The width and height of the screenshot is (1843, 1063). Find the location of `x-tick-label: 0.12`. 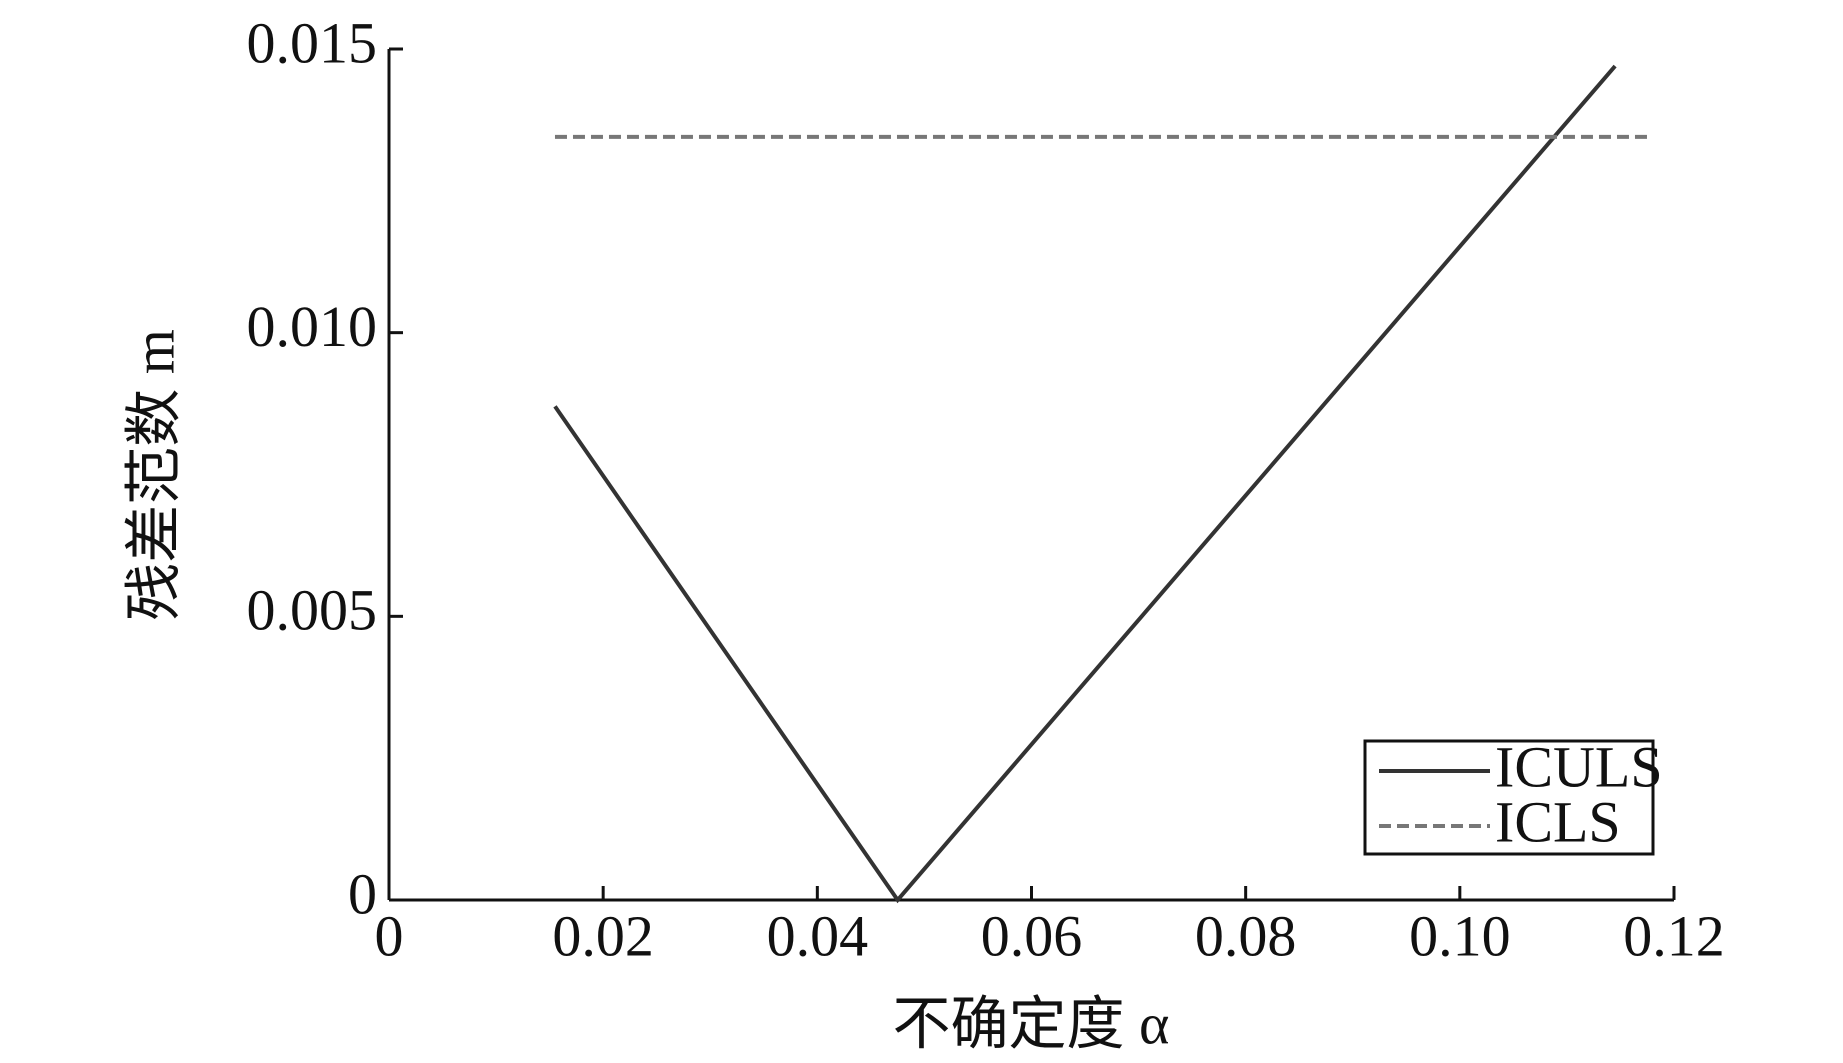

x-tick-label: 0.12 is located at coordinates (1674, 935).